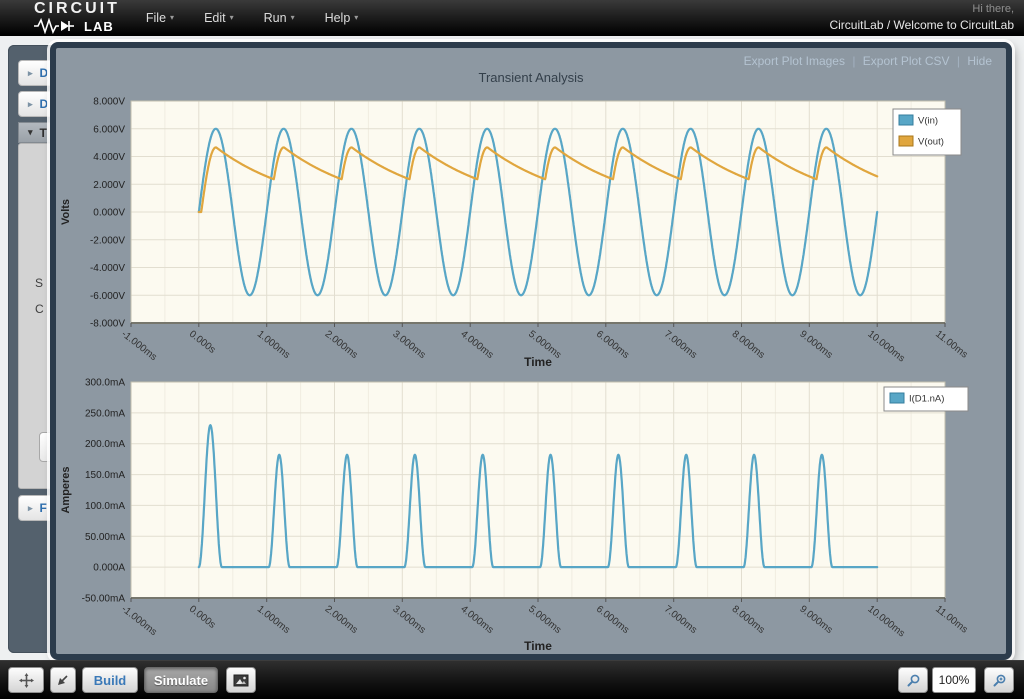 This screenshot has width=1024, height=699. Describe the element at coordinates (105, 506) in the screenshot. I see `svg-text: 100.0mA` at that location.